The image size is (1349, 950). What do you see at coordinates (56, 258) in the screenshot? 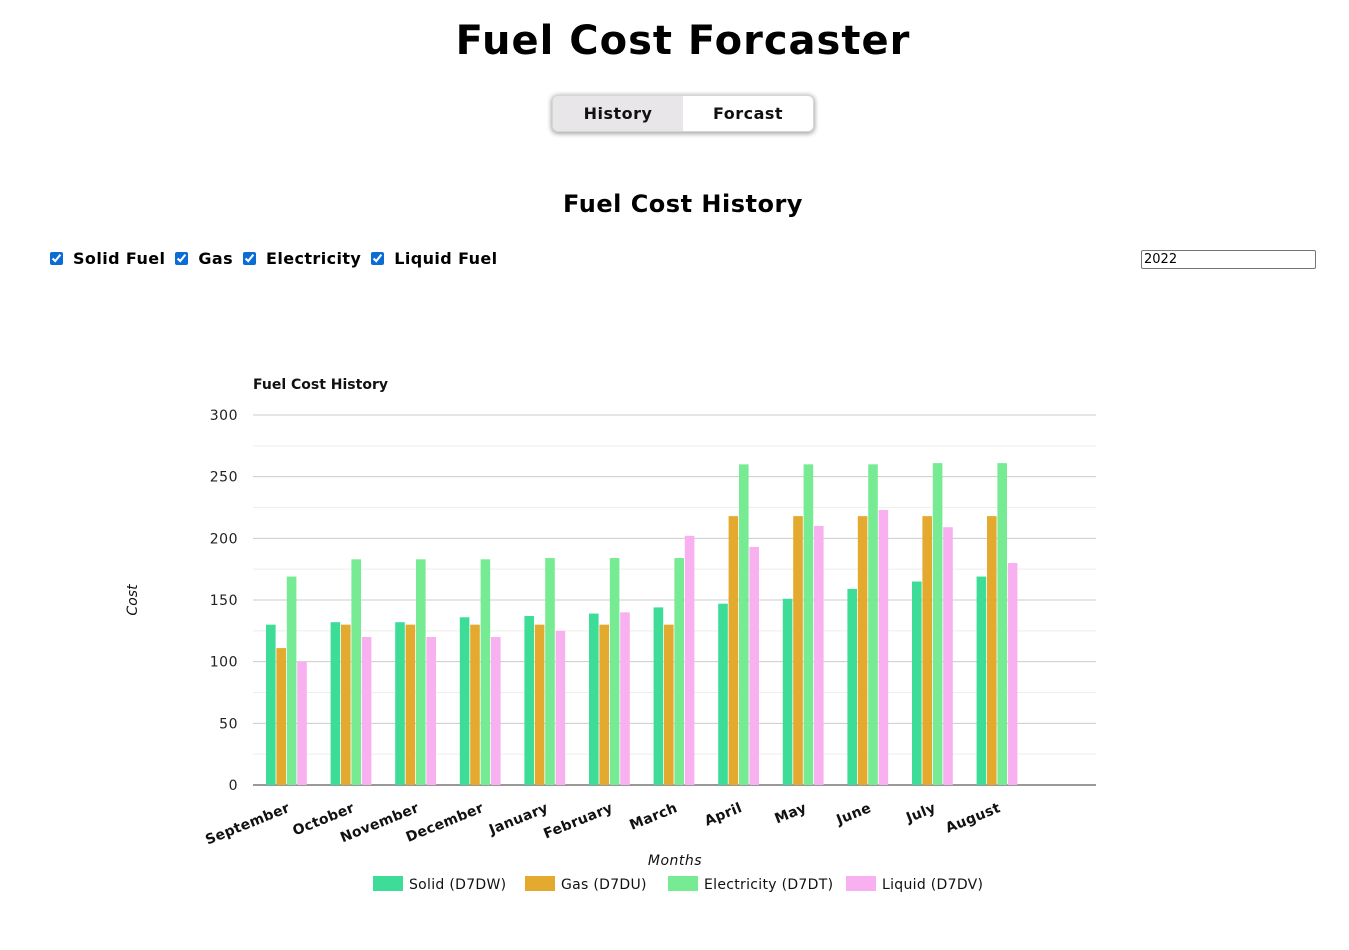
I see `solid-fuel-checkbox` at bounding box center [56, 258].